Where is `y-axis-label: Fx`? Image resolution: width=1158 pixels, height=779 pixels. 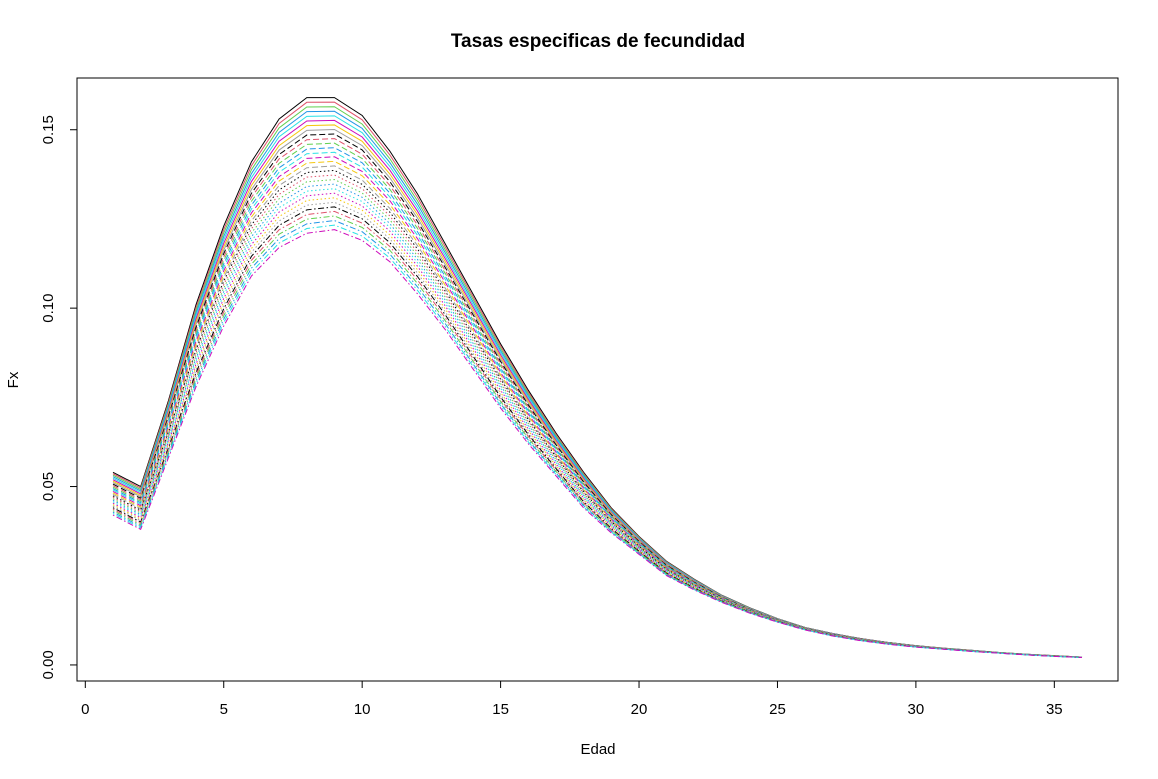
y-axis-label: Fx is located at coordinates (13, 379).